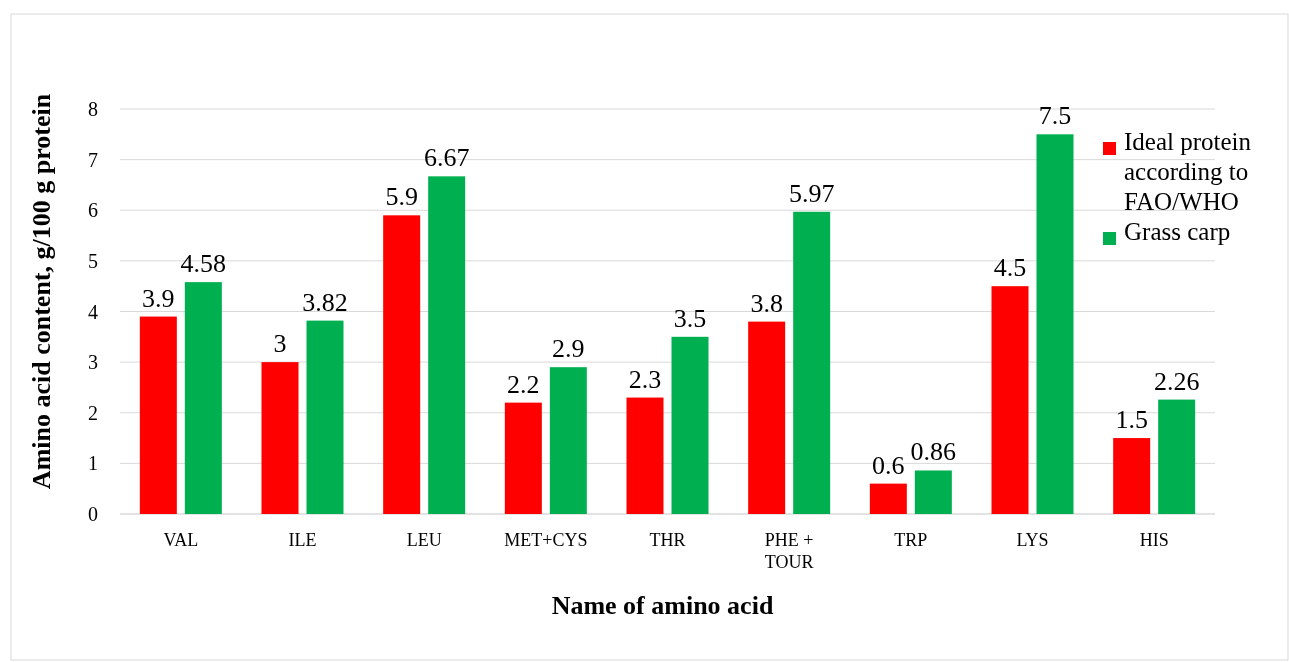  What do you see at coordinates (1055, 116) in the screenshot?
I see `data-label: 7.5` at bounding box center [1055, 116].